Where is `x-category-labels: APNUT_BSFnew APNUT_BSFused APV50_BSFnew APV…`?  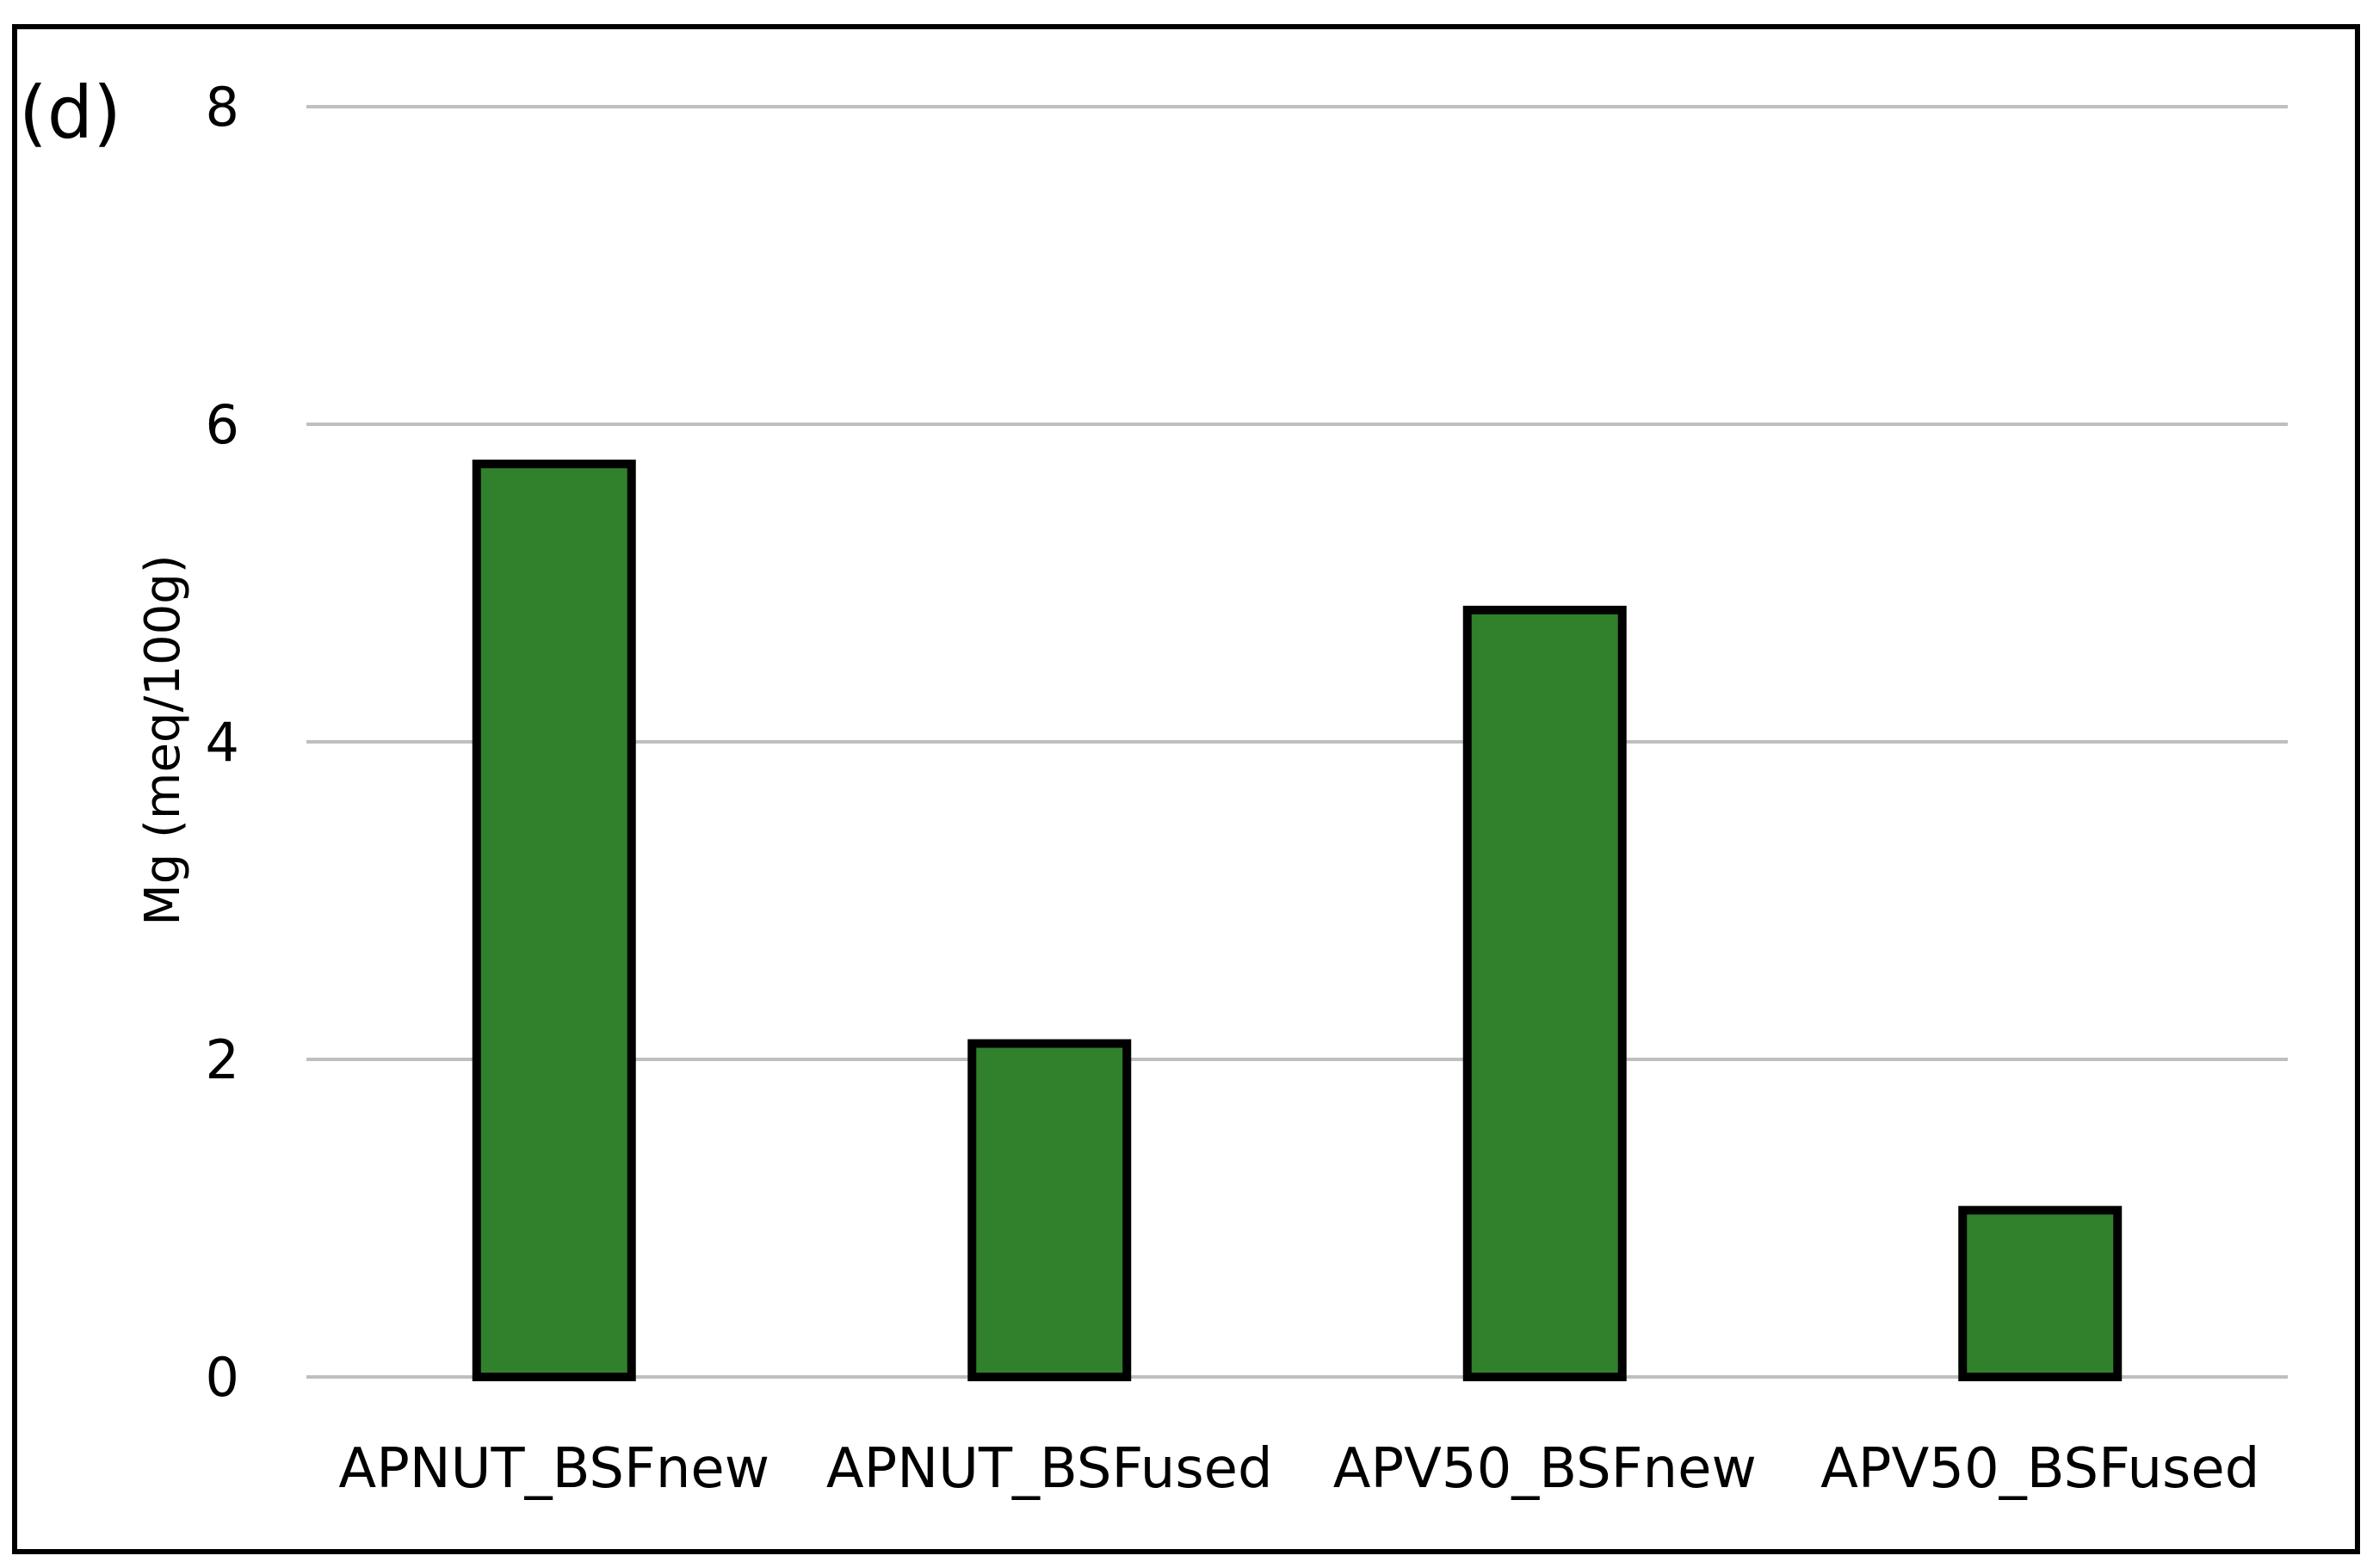
x-category-labels: APNUT_BSFnew APNUT_BSFused APV50_BSFnew APV… is located at coordinates (1298, 1469).